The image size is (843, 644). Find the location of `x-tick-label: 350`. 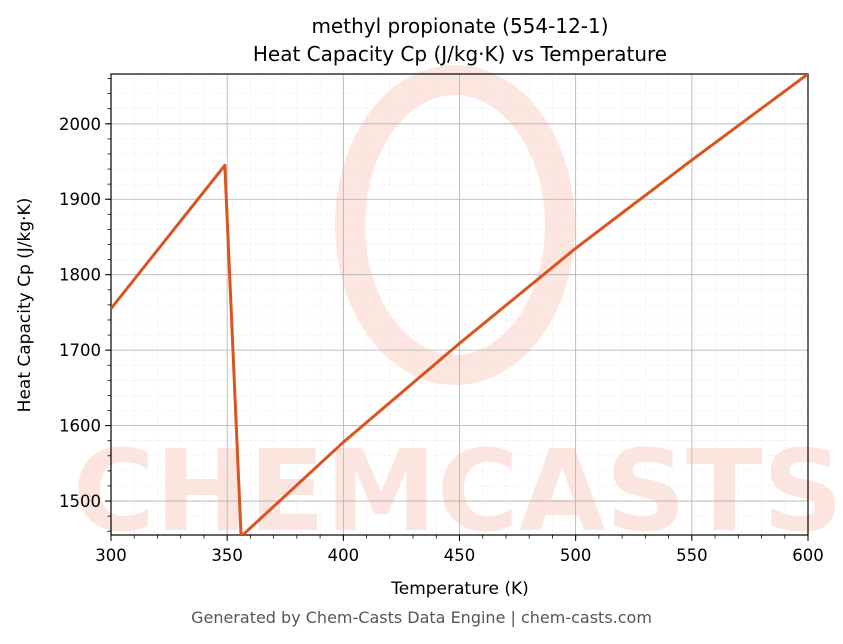

x-tick-label: 350 is located at coordinates (227, 555).